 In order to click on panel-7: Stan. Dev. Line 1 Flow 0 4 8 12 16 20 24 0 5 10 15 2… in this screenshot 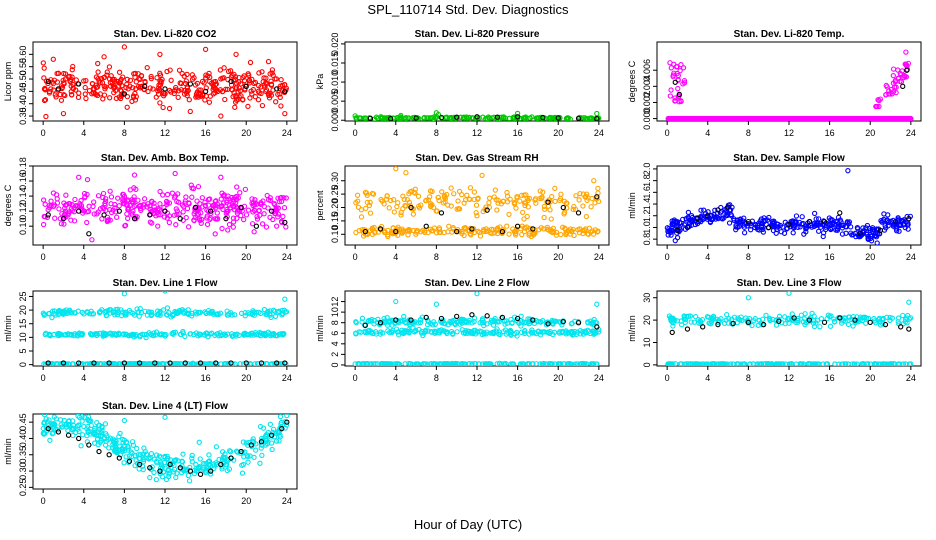, I will do `click(150, 330)`.